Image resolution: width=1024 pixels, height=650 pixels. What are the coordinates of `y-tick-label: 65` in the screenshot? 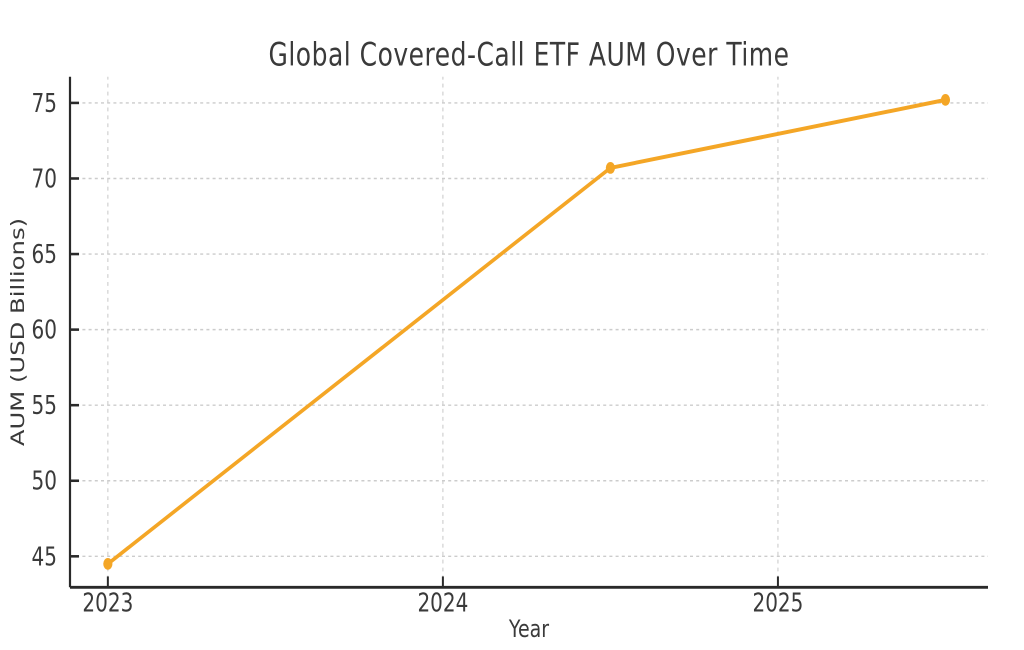 It's located at (44, 255).